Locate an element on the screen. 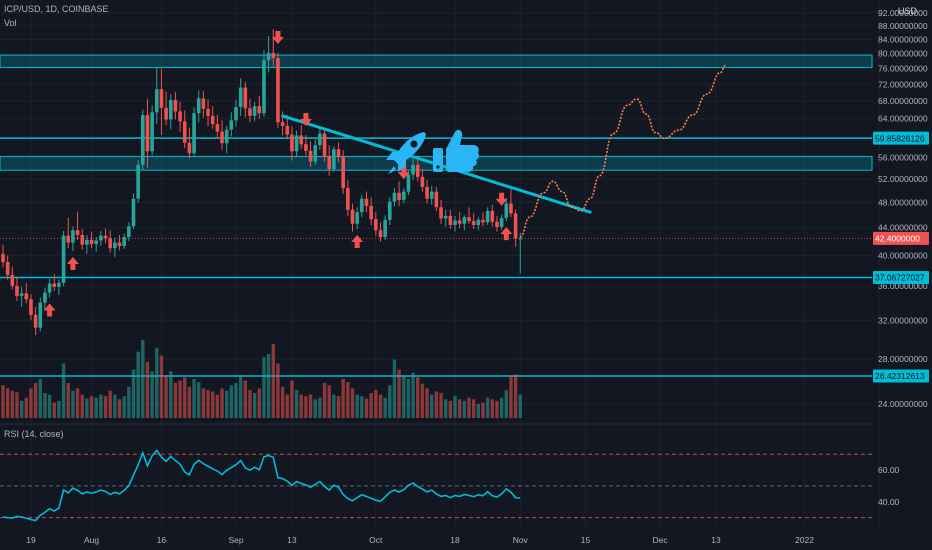 The height and width of the screenshot is (550, 932). rsi-axis-label: 60.00 is located at coordinates (889, 470).